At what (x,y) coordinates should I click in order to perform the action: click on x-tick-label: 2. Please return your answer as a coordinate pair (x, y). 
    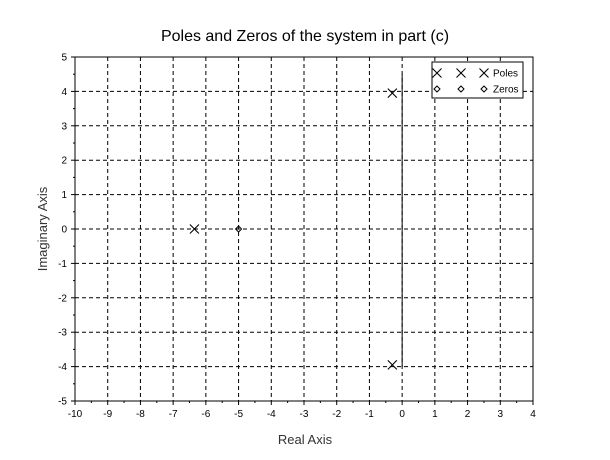
    Looking at the image, I should click on (468, 414).